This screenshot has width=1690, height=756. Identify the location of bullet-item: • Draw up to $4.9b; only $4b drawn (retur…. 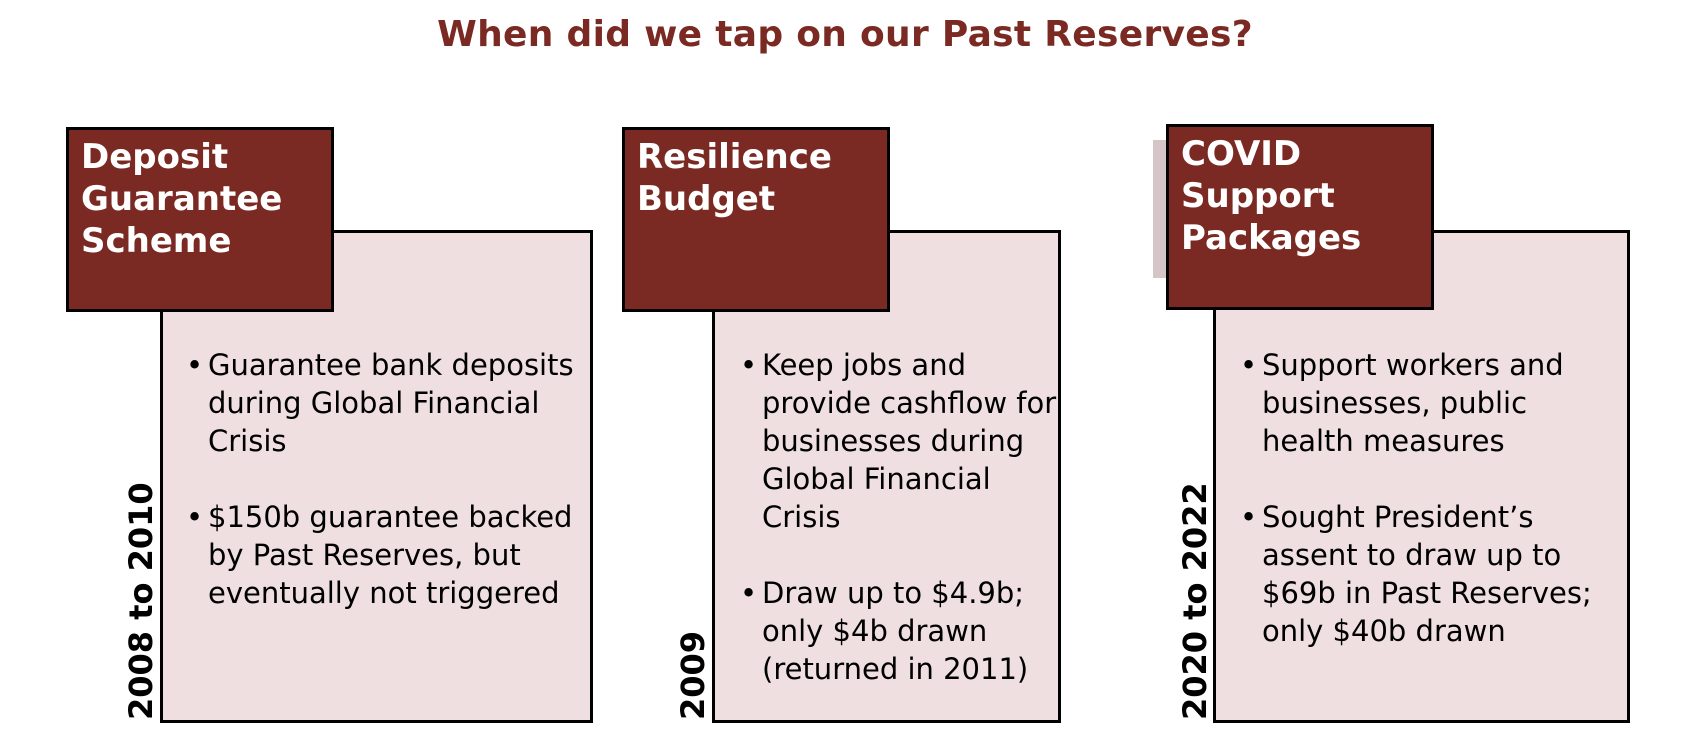
(884, 631).